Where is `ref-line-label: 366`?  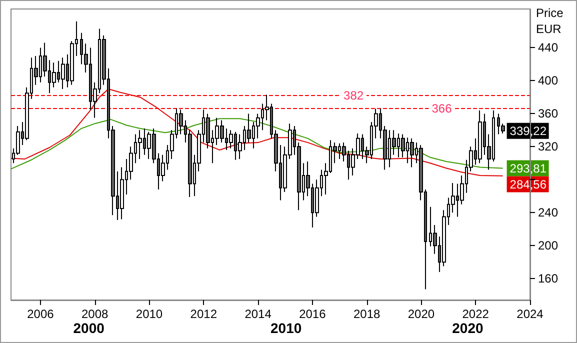
ref-line-label: 366 is located at coordinates (442, 109).